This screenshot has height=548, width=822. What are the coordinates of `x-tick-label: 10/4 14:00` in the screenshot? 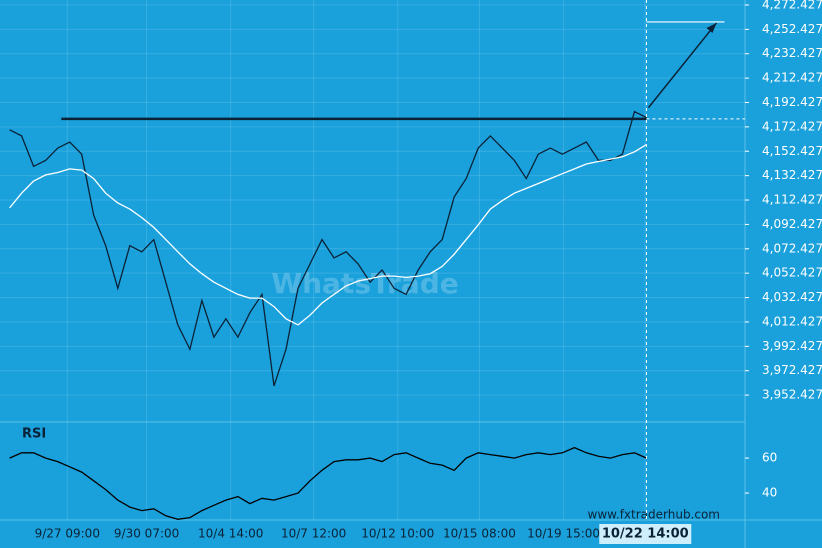 It's located at (230, 534).